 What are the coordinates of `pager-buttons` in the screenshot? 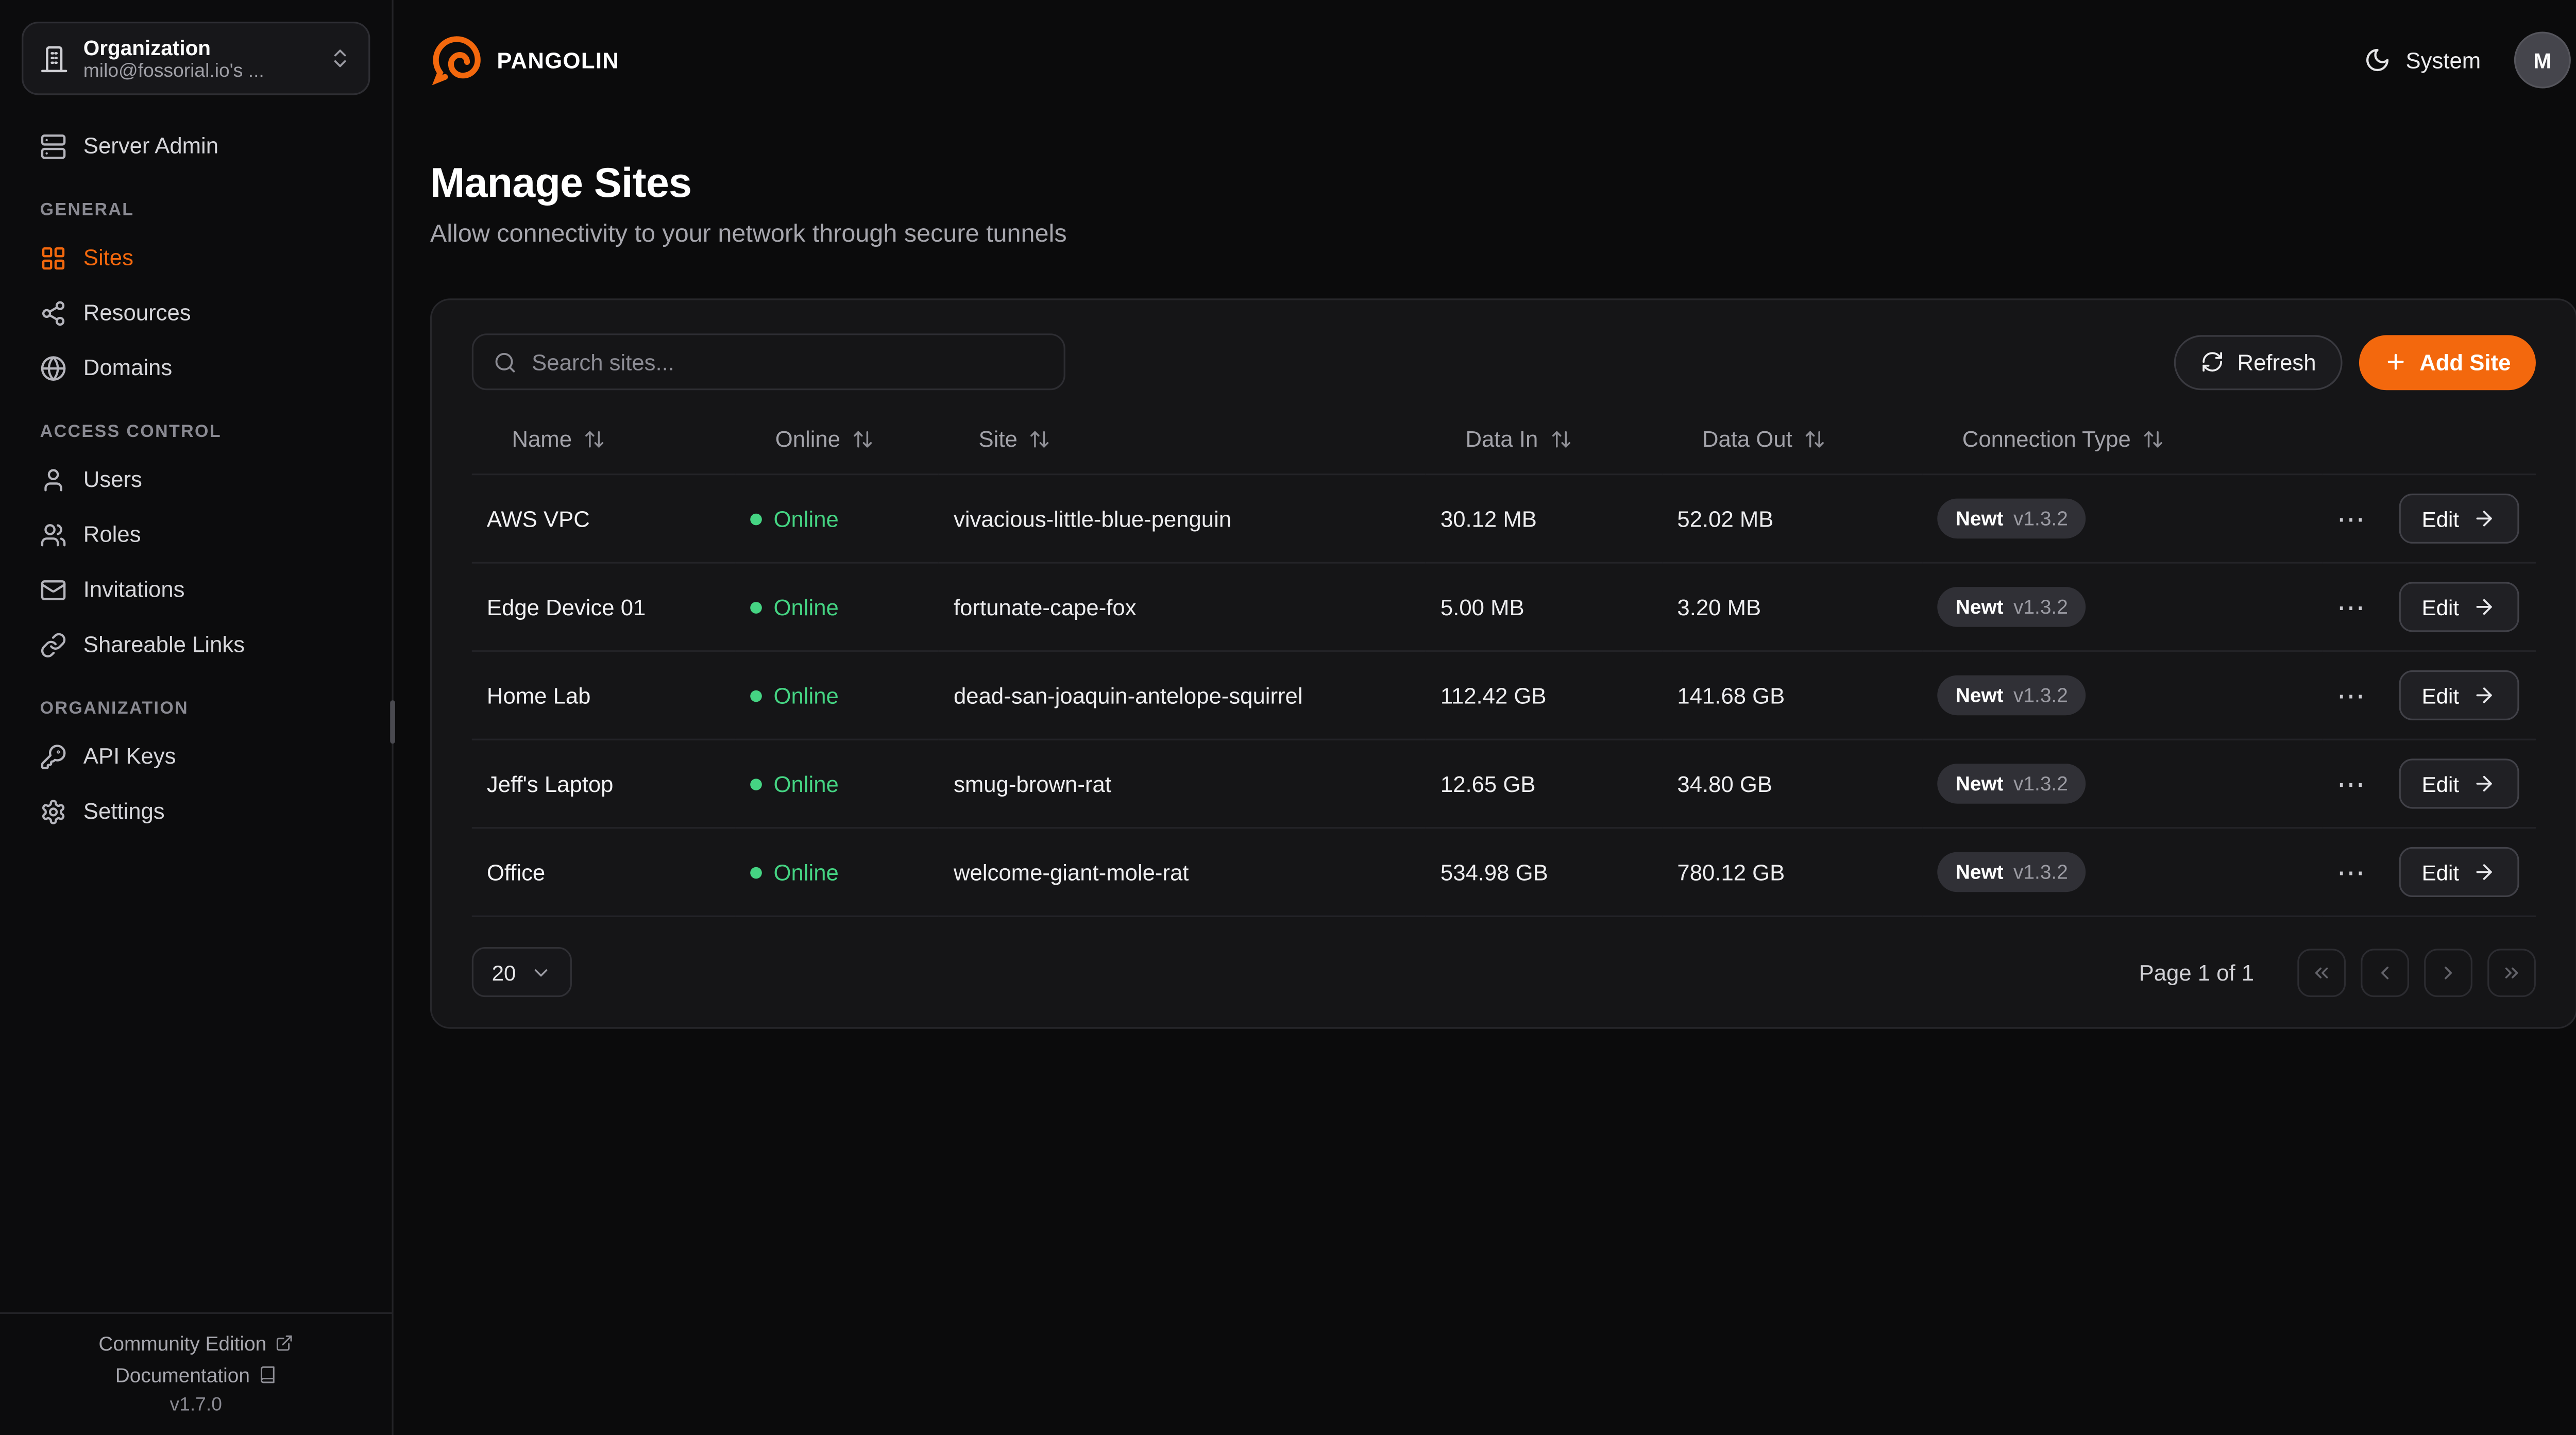 It's located at (2416, 972).